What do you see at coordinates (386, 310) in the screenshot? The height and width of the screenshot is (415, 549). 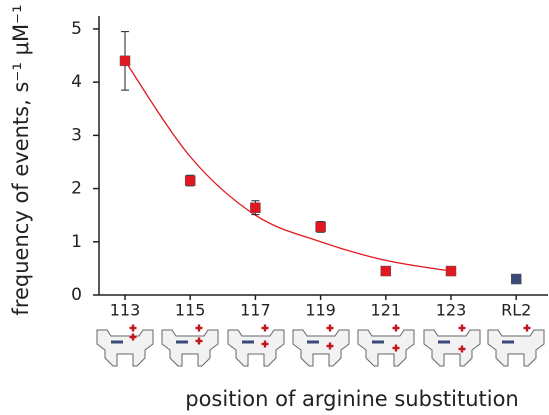 I see `x-tick-label: 121` at bounding box center [386, 310].